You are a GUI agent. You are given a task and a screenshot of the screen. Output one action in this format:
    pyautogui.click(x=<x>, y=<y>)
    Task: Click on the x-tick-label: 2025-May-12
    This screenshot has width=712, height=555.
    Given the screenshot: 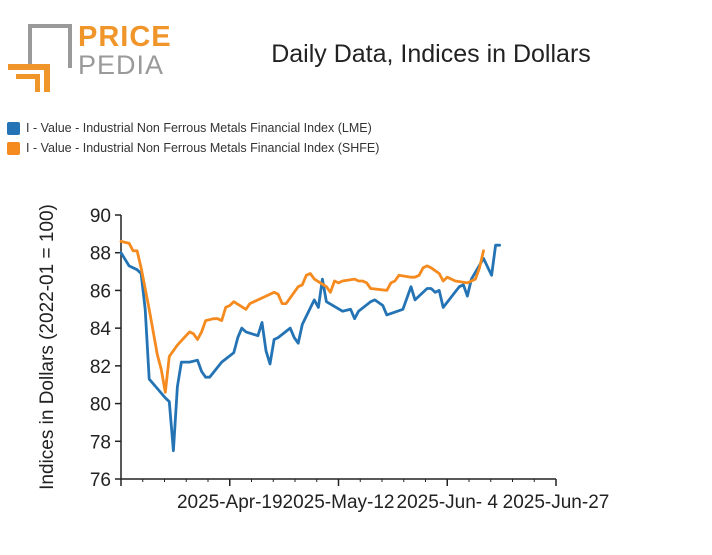 What is the action you would take?
    pyautogui.click(x=339, y=502)
    